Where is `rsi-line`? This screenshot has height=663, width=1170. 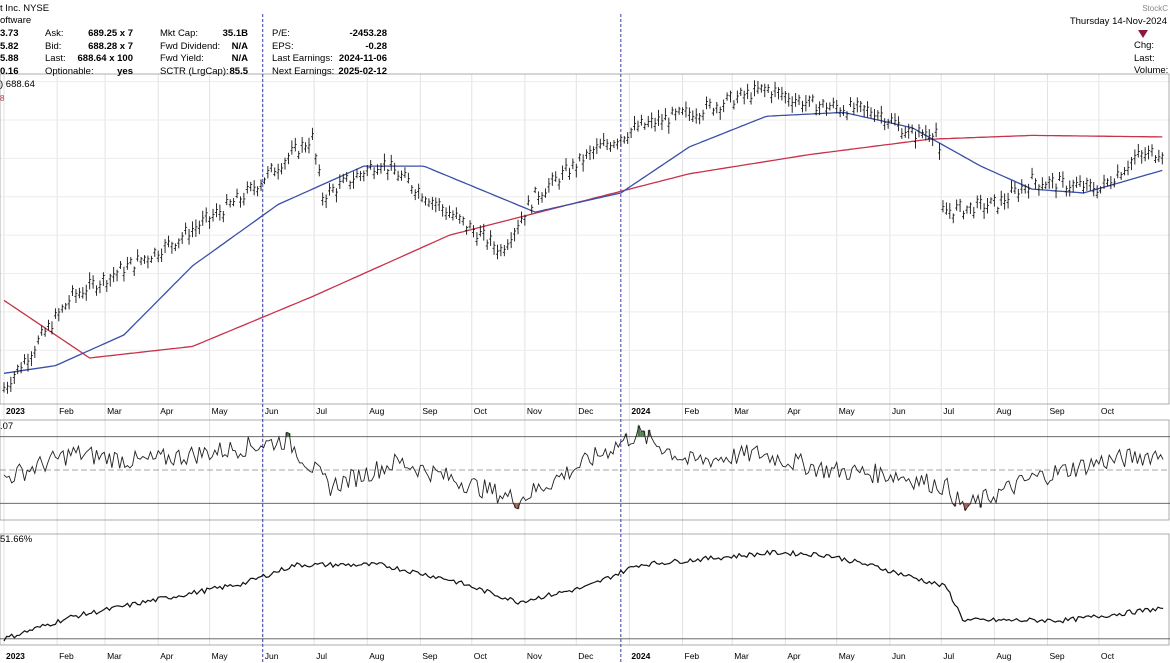 rsi-line is located at coordinates (583, 468).